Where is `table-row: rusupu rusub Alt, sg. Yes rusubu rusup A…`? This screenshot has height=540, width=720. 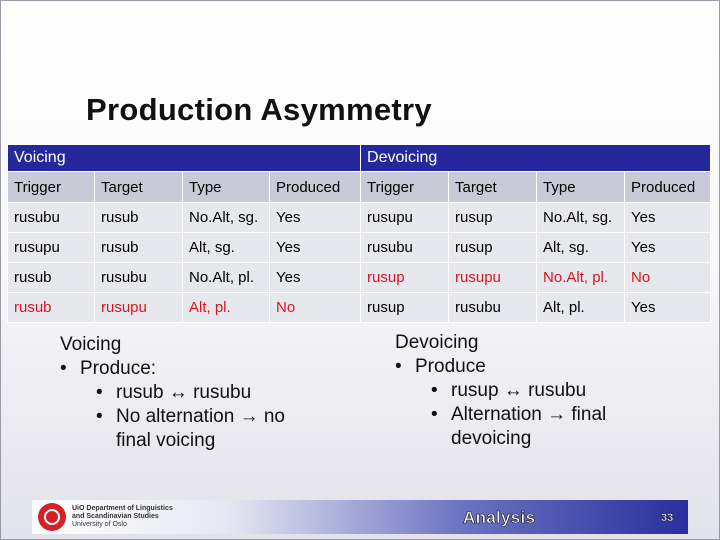 table-row: rusupu rusub Alt, sg. Yes rusubu rusup A… is located at coordinates (359, 247).